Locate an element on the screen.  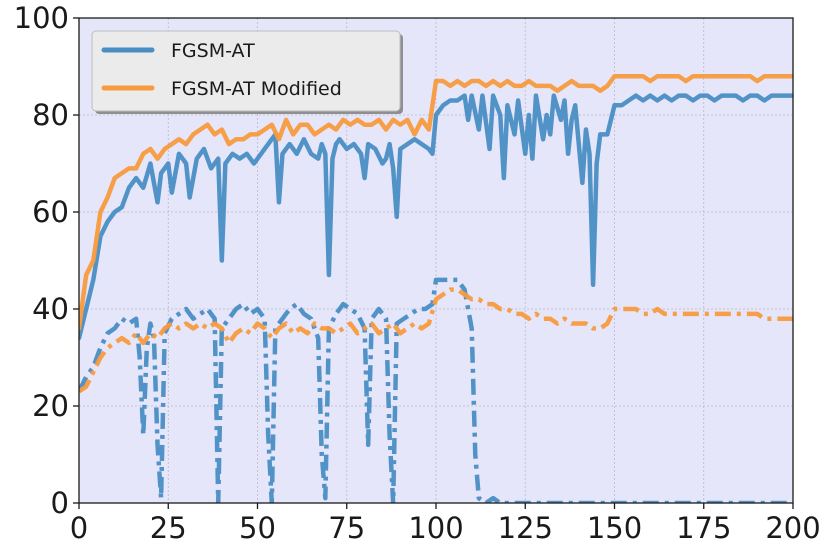
y-tick-label: 20 is located at coordinates (50, 406).